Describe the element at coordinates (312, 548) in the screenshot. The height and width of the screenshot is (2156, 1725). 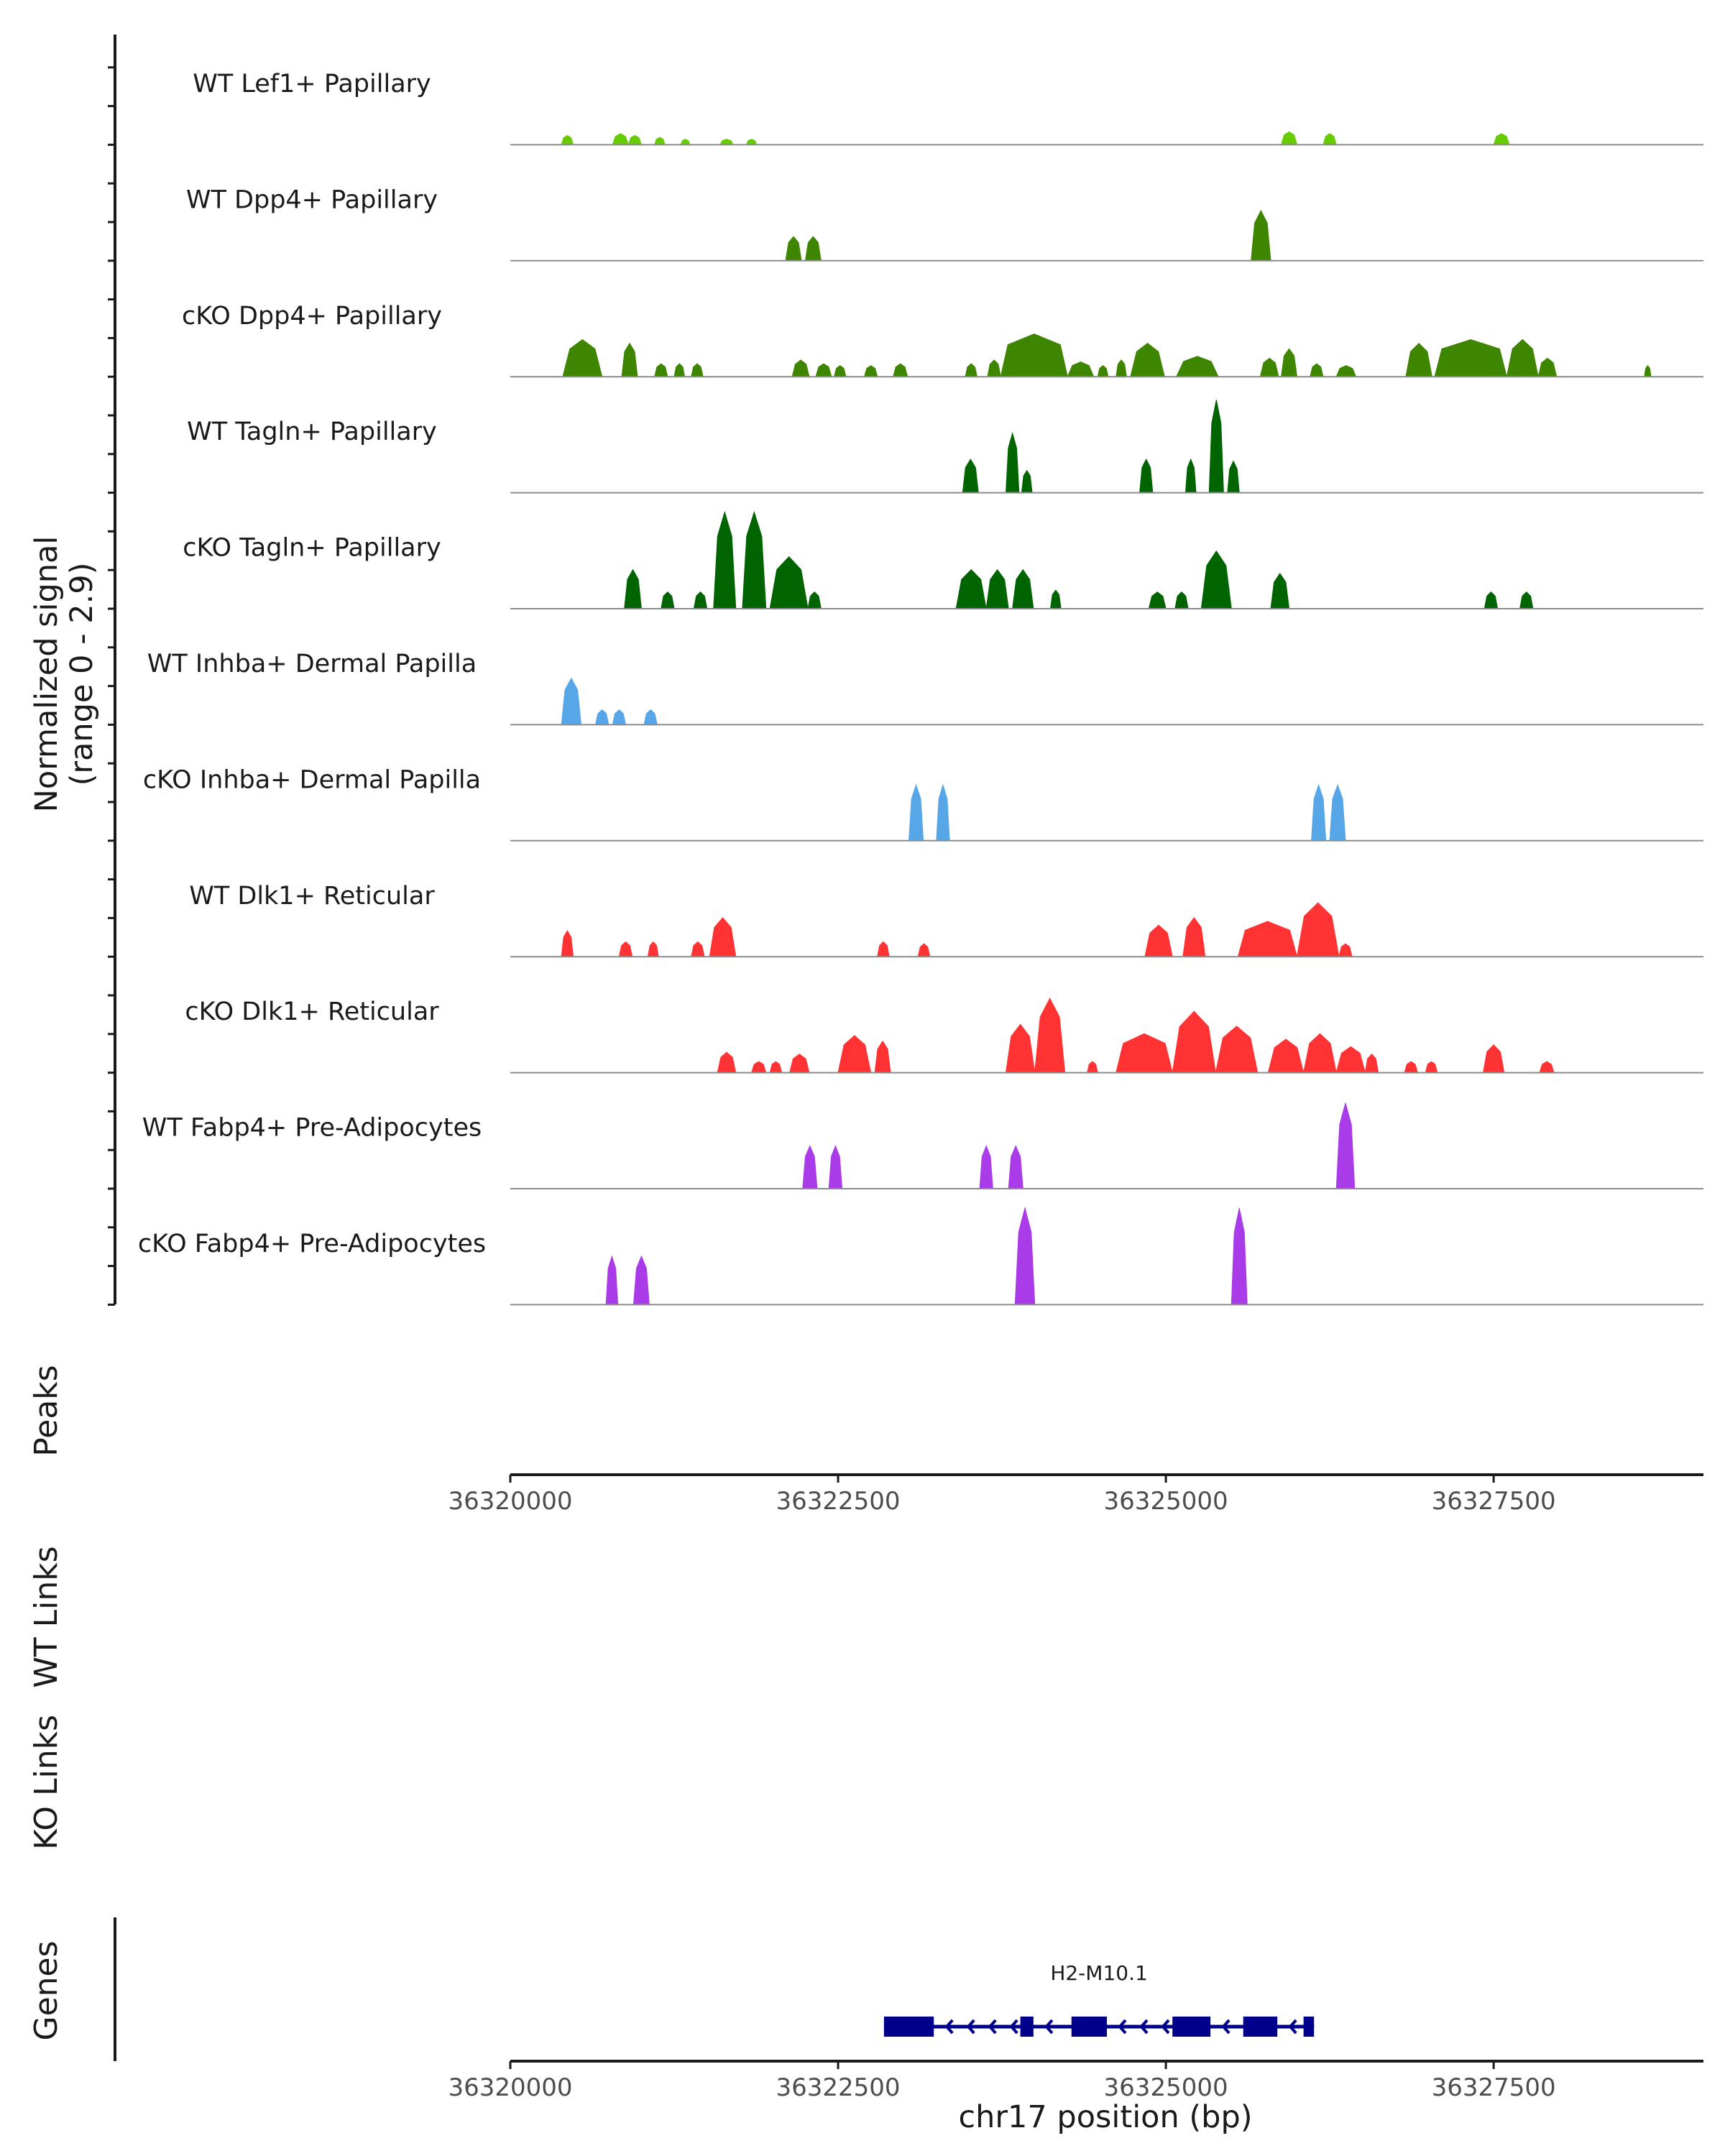
I see `track-label: cKO Tagln+ Papillary` at that location.